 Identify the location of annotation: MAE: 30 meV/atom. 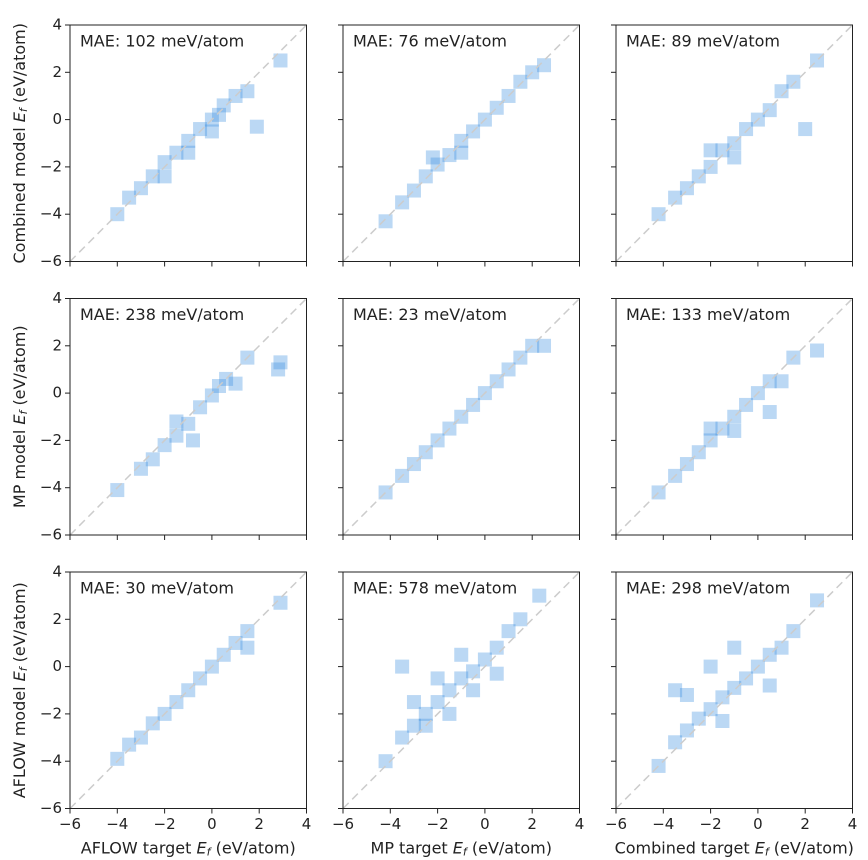
(157, 588).